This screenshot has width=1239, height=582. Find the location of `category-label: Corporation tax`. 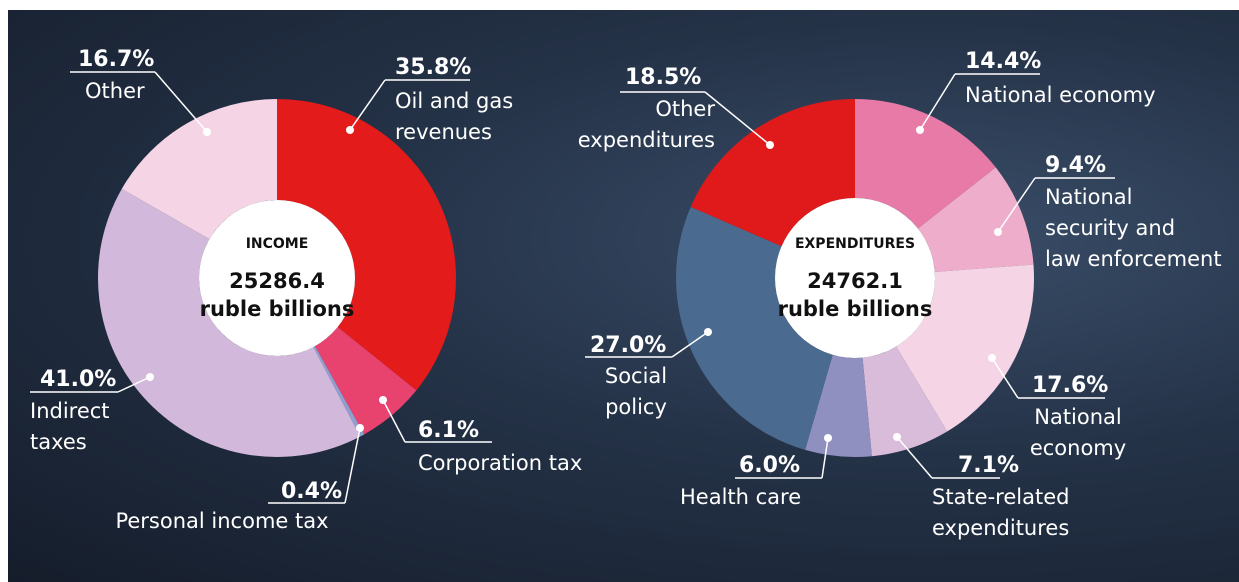

category-label: Corporation tax is located at coordinates (500, 463).